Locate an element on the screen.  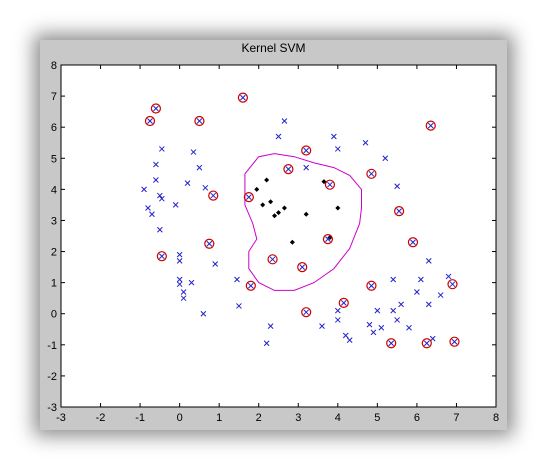
y-tick-label: 4 is located at coordinates (54, 190).